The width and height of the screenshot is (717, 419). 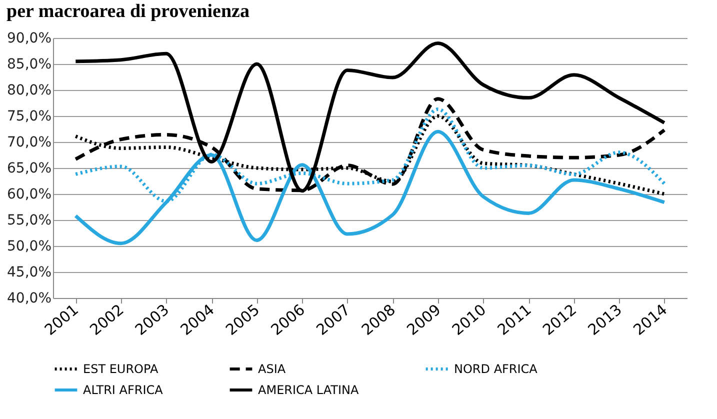 What do you see at coordinates (29, 246) in the screenshot?
I see `y-tick-label: 50,0%` at bounding box center [29, 246].